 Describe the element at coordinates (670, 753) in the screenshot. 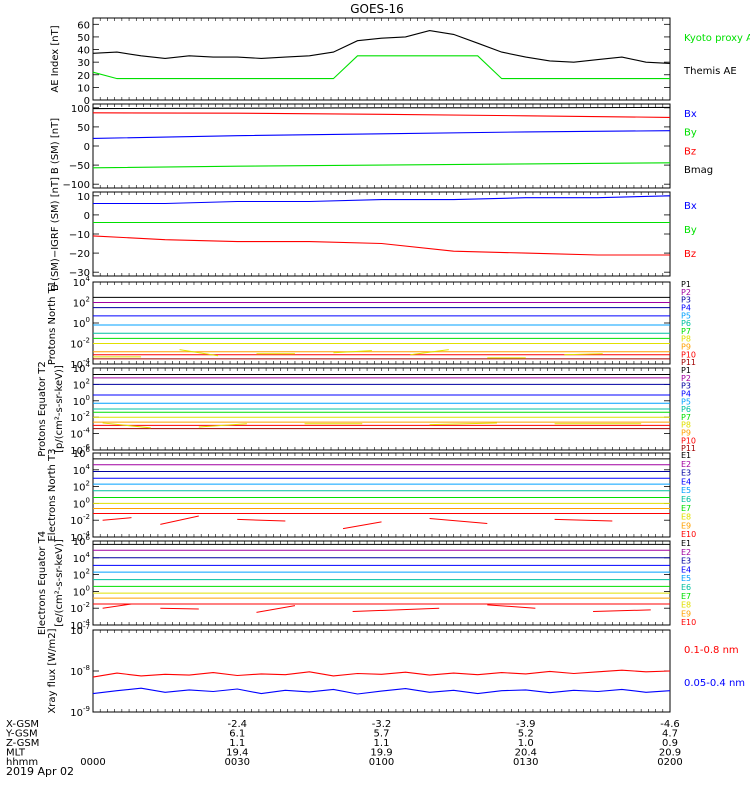

I see `footer-value: 20.9` at that location.